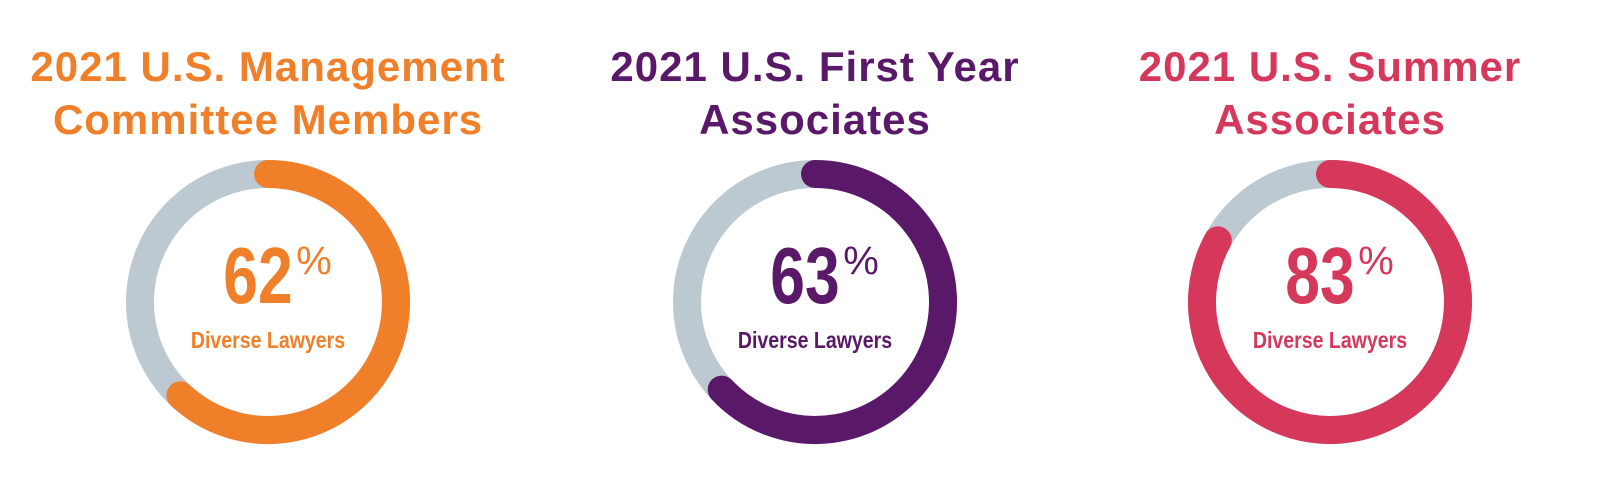 The width and height of the screenshot is (1601, 485). What do you see at coordinates (814, 66) in the screenshot?
I see `chart-title: 2021 U.S. First Year` at bounding box center [814, 66].